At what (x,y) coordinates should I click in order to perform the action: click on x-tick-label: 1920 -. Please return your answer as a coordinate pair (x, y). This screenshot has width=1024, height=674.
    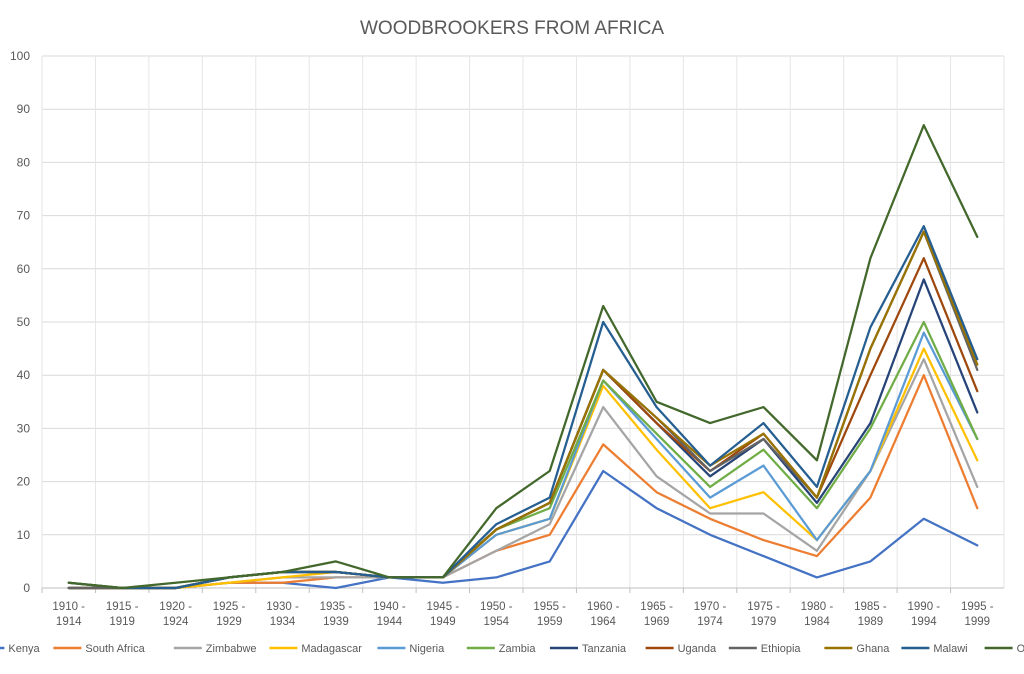
    Looking at the image, I should click on (175, 607).